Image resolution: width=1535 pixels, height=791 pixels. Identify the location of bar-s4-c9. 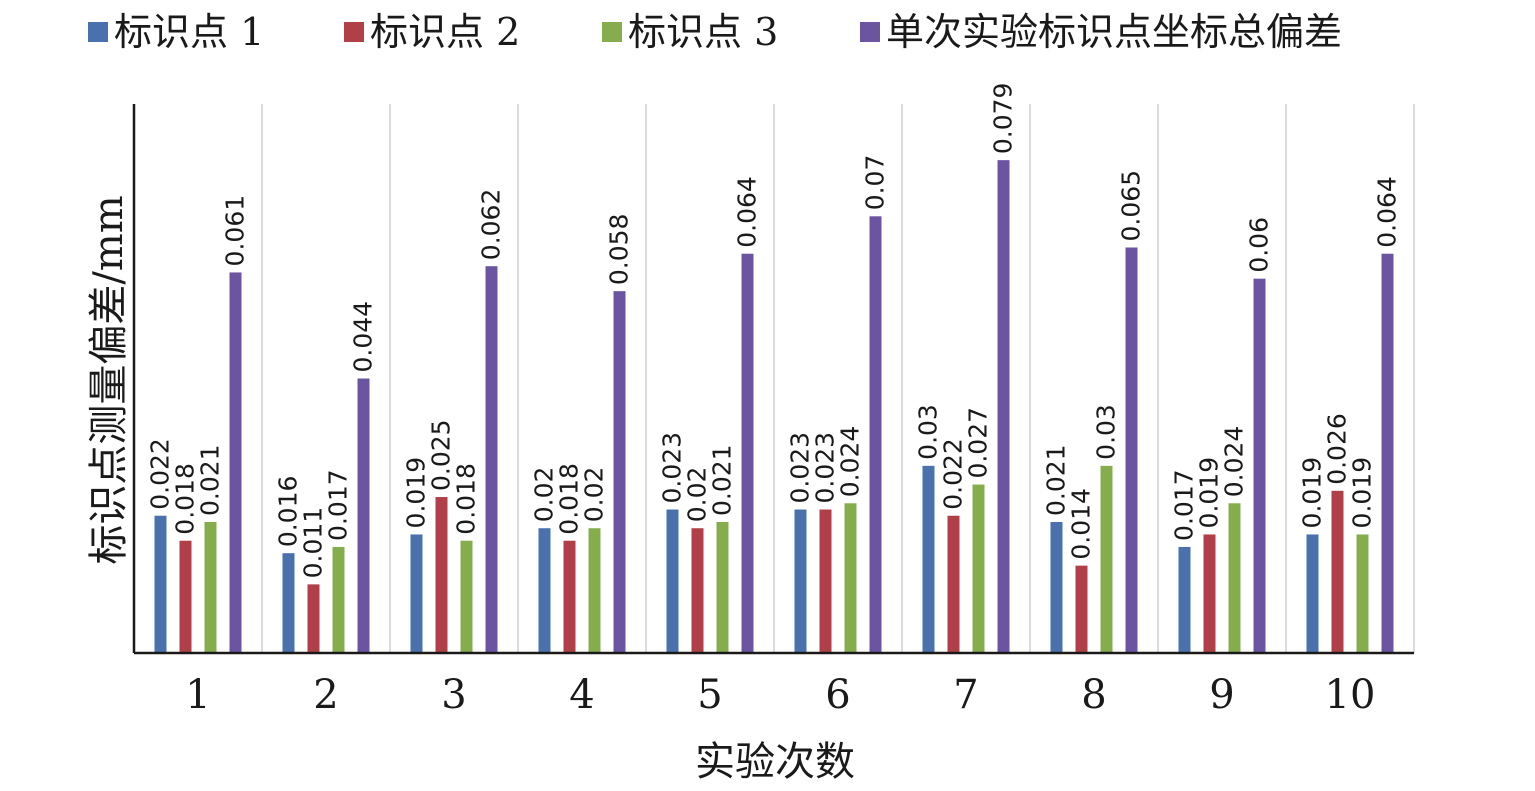
(1259, 465).